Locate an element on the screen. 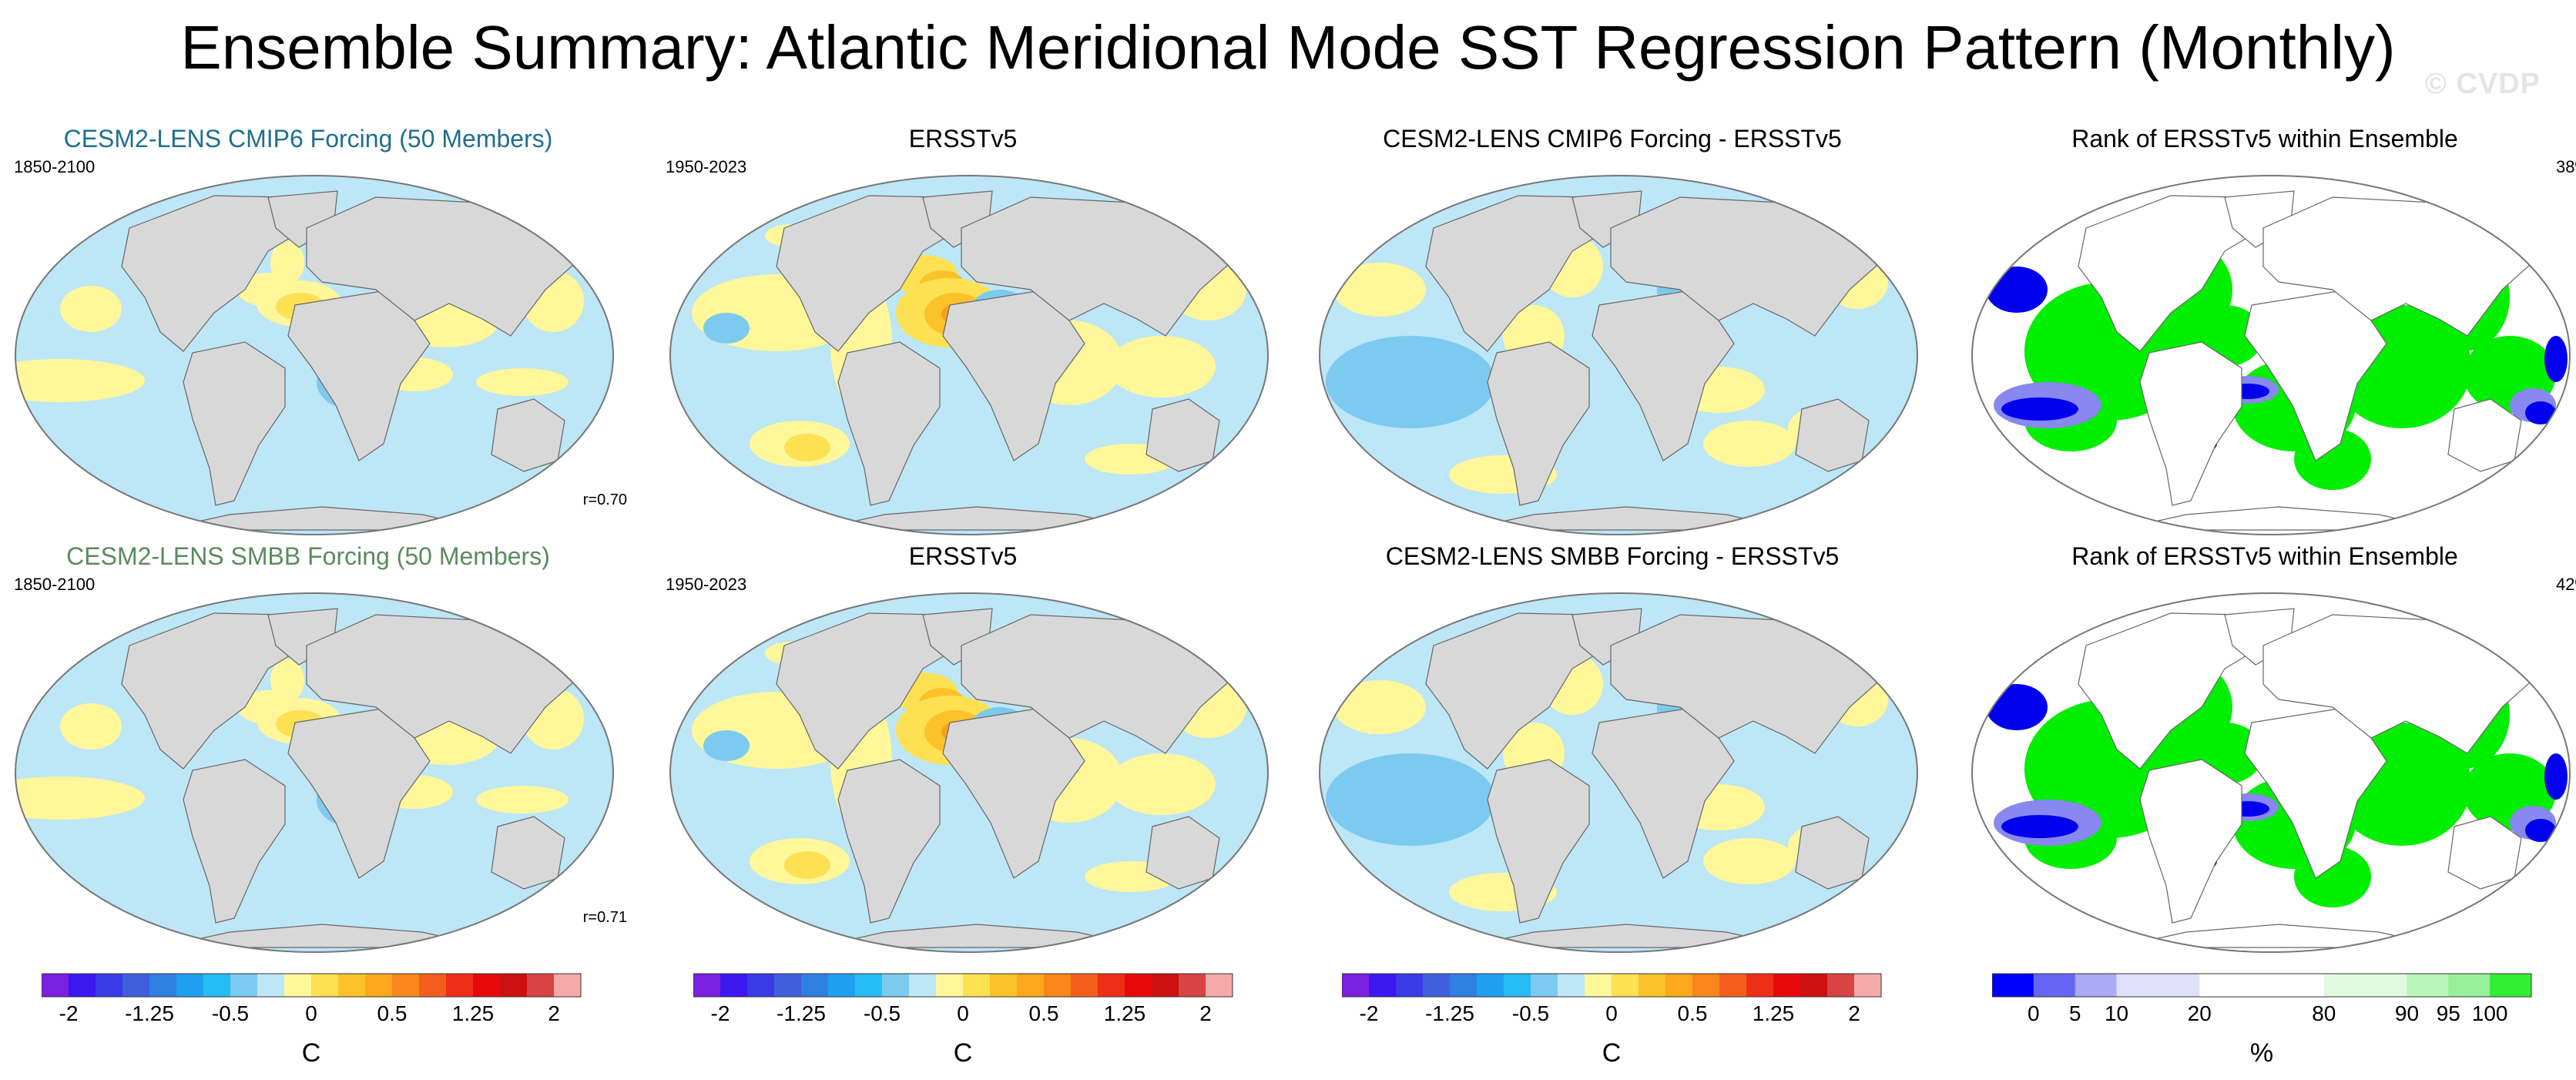  panel-title: CESM2-LENS SMBB Forcing - ERSSTv5 is located at coordinates (1612, 556).